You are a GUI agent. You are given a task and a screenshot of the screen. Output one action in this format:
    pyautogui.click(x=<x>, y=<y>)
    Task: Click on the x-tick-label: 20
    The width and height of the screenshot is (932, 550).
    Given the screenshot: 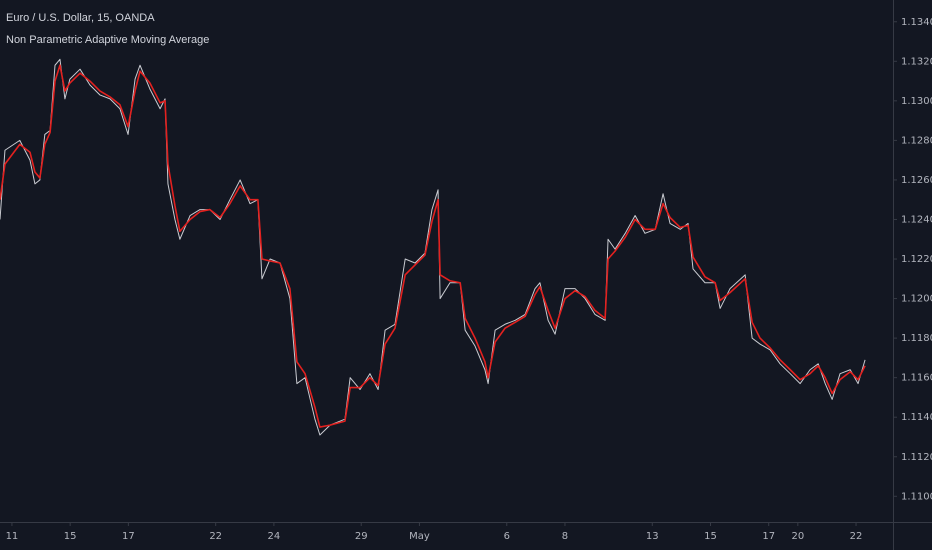 What is the action you would take?
    pyautogui.click(x=797, y=536)
    